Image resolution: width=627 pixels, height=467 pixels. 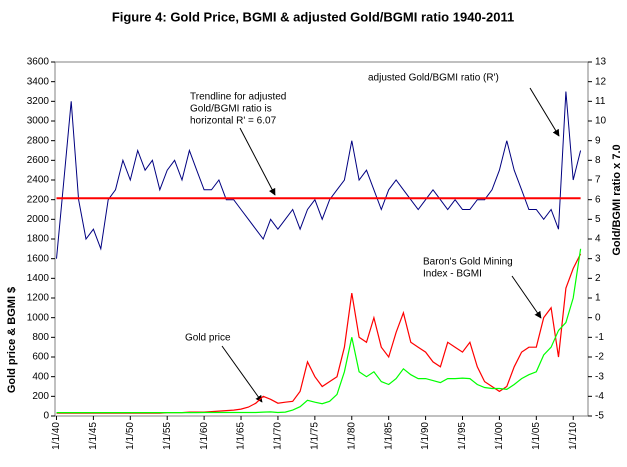 What do you see at coordinates (38, 298) in the screenshot?
I see `y-tick-label: 1200` at bounding box center [38, 298].